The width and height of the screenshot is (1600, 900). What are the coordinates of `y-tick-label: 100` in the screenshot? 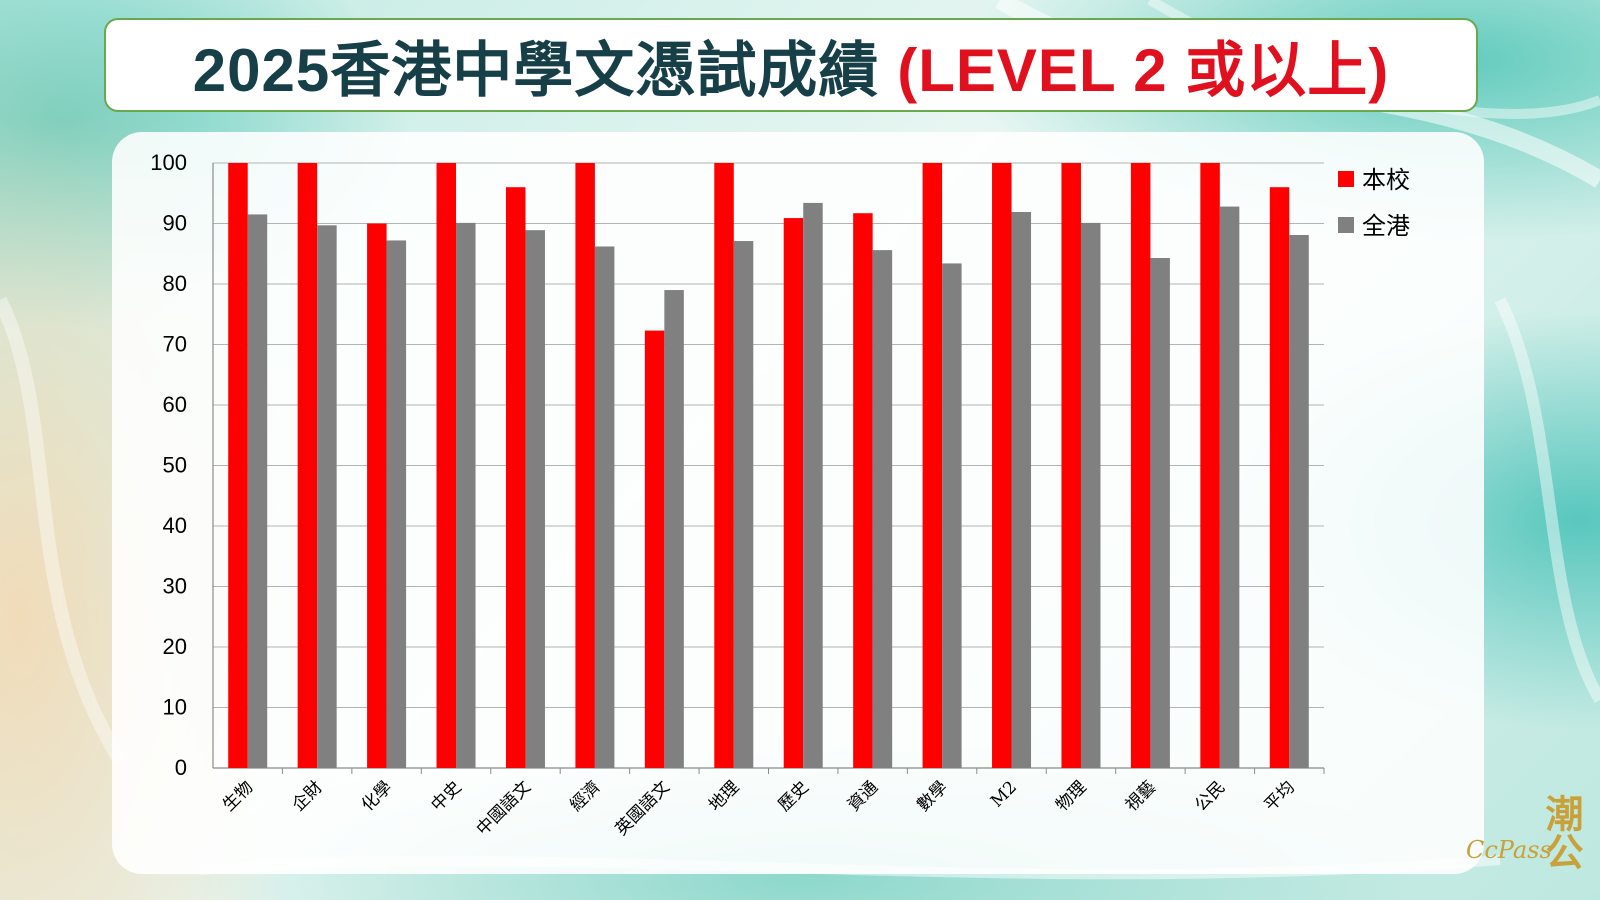 It's located at (168, 162).